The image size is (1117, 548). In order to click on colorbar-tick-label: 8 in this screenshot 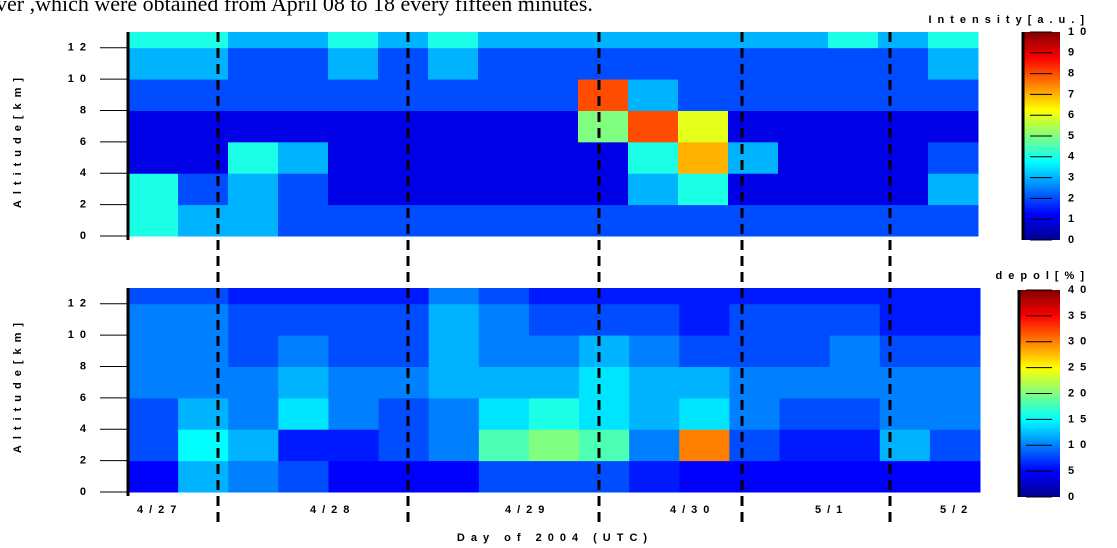, I will do `click(1074, 74)`.